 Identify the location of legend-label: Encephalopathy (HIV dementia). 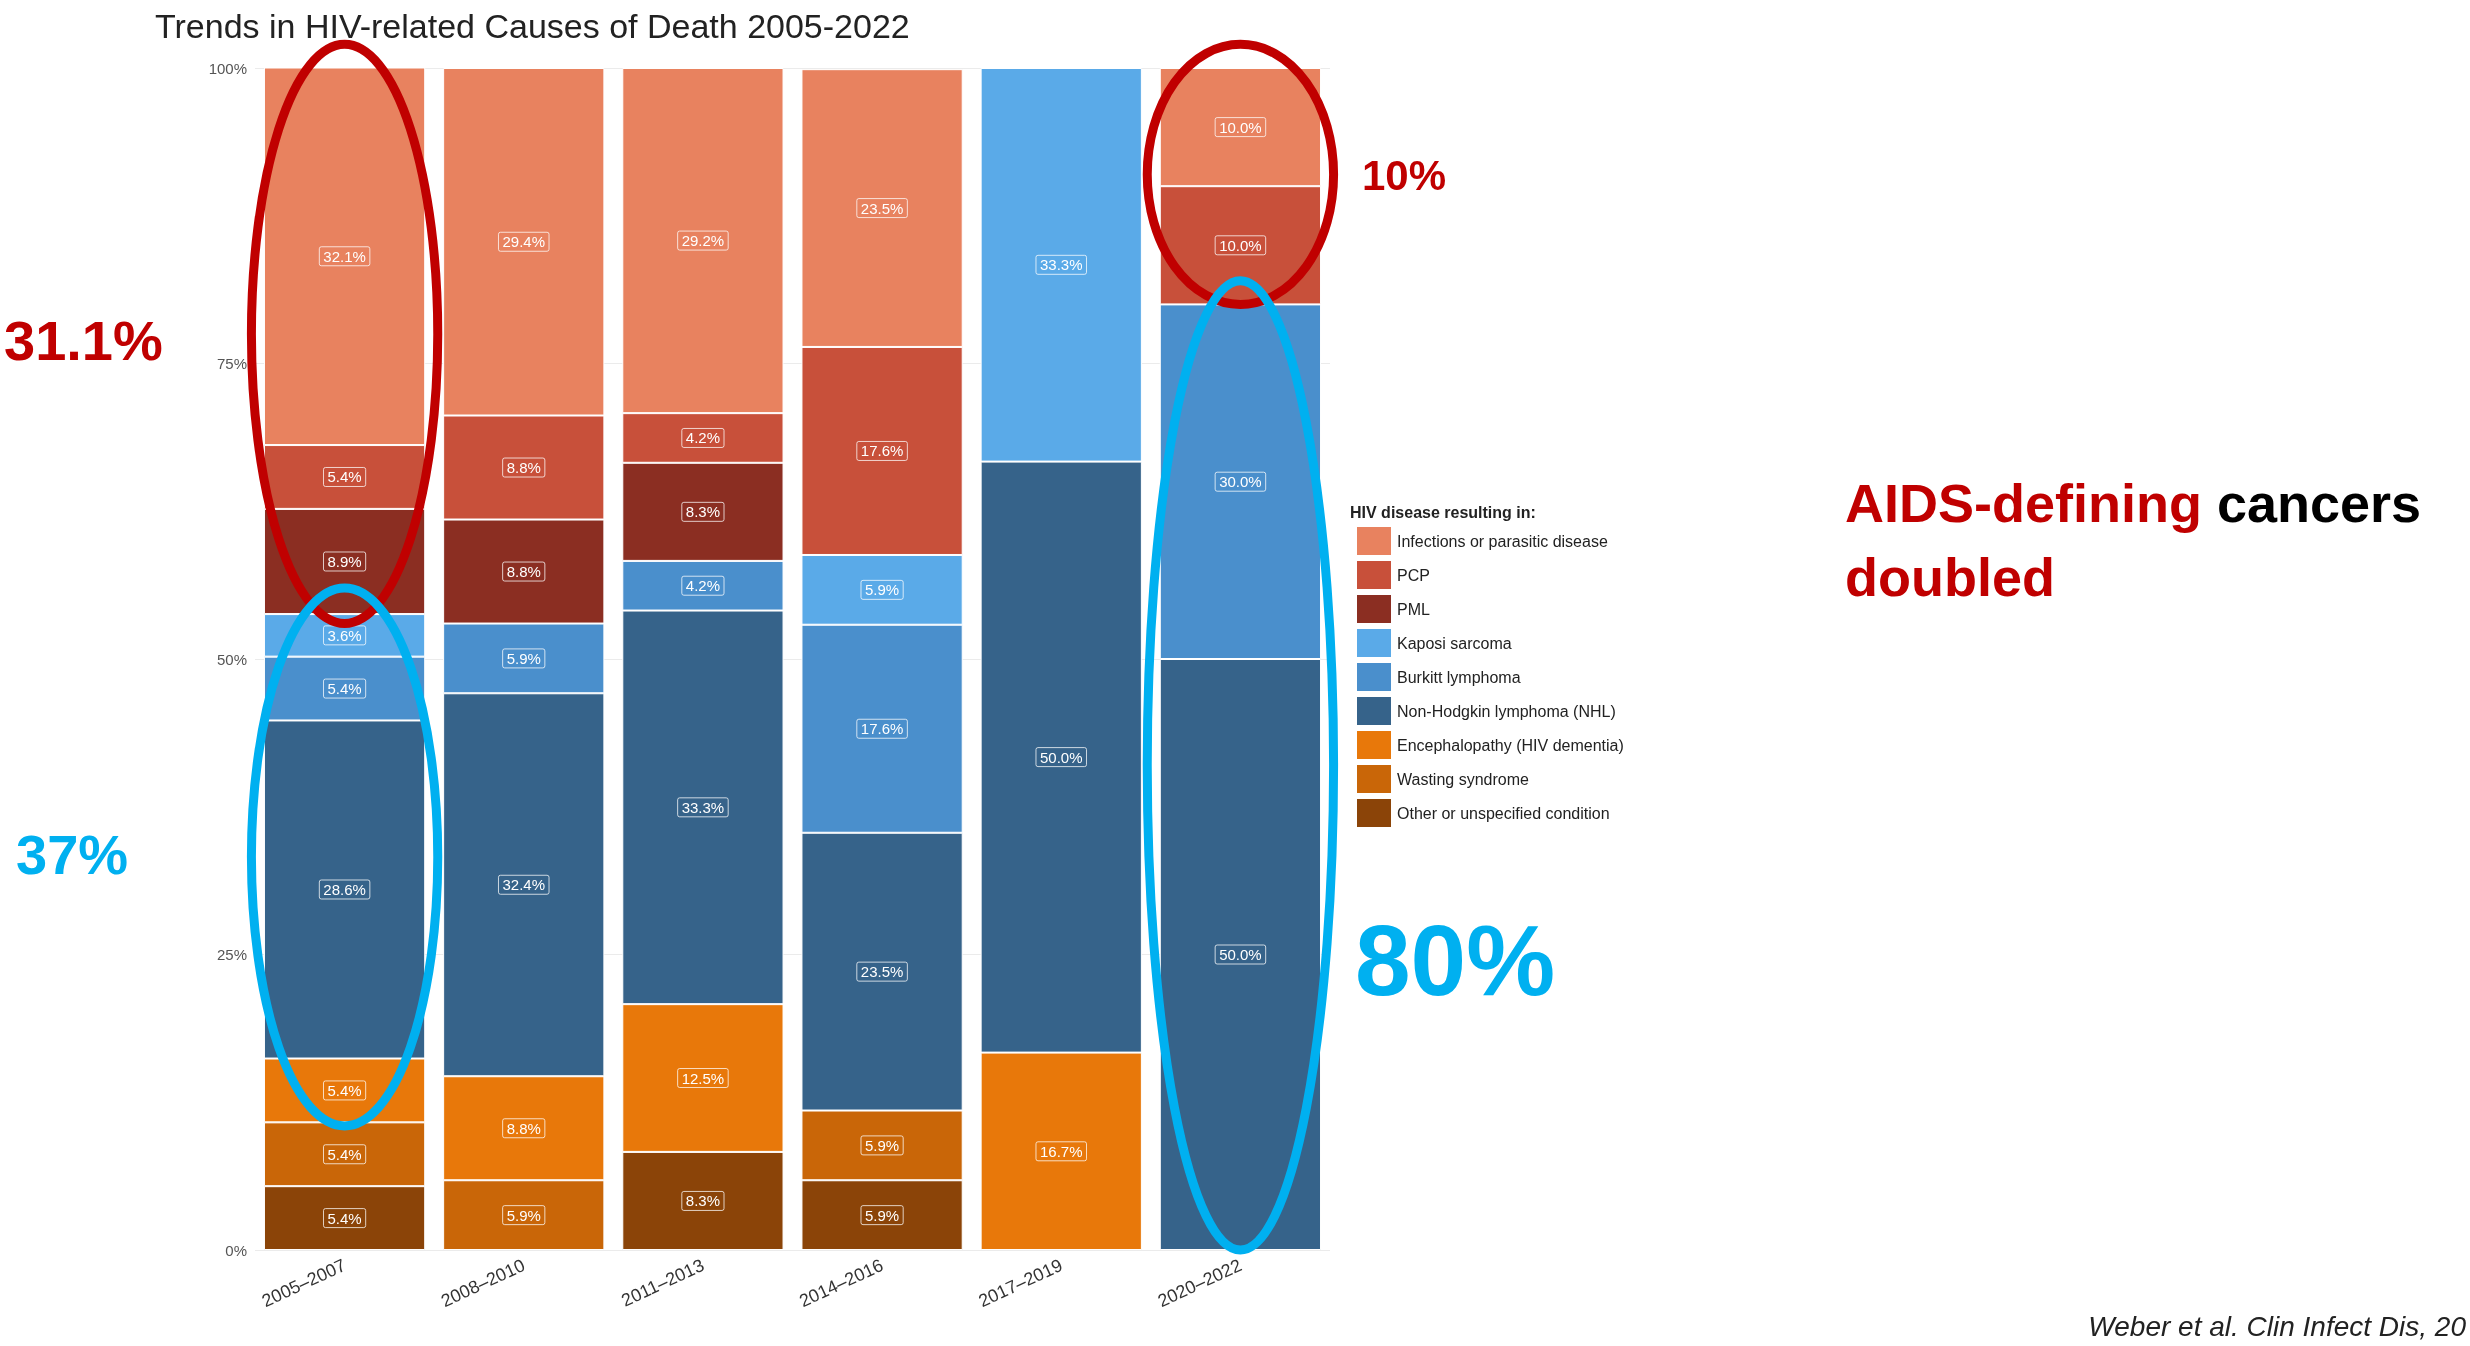
(1510, 745).